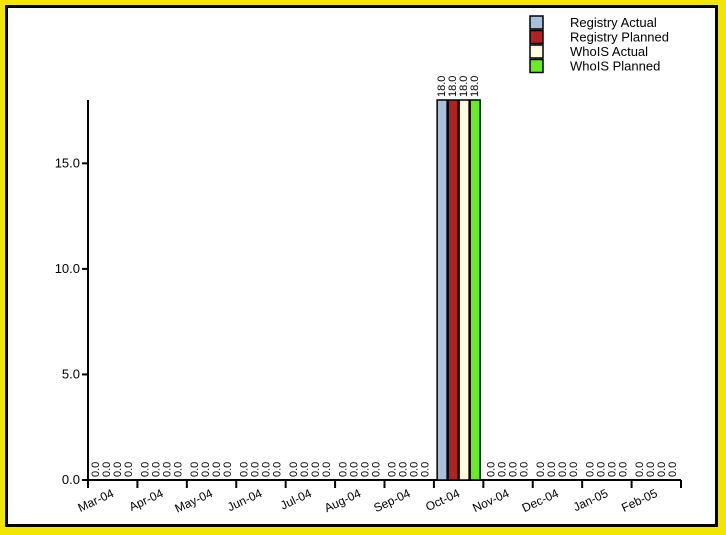  Describe the element at coordinates (96, 500) in the screenshot. I see `x-tick-label: Mar-04` at that location.